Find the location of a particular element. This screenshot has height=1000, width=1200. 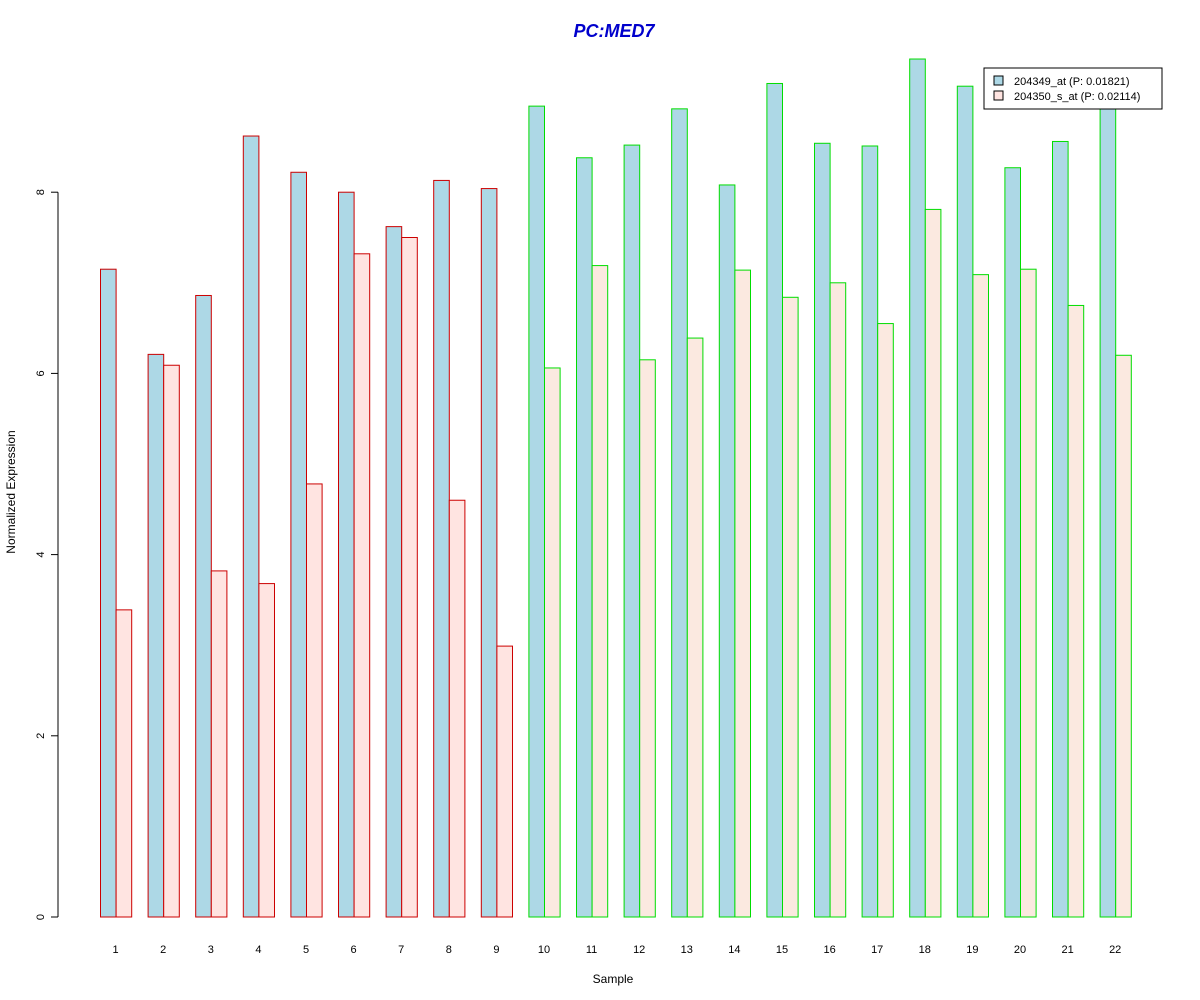

x-tick-label: 4 is located at coordinates (258, 950).